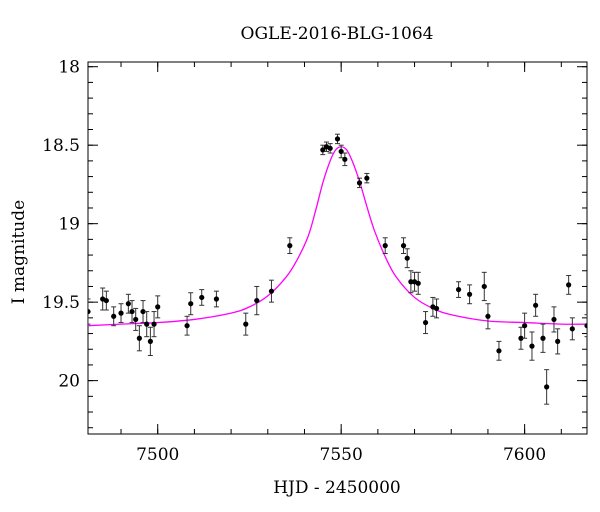 The height and width of the screenshot is (512, 600). Describe the element at coordinates (19, 252) in the screenshot. I see `y-axis-label: I magnitude` at that location.